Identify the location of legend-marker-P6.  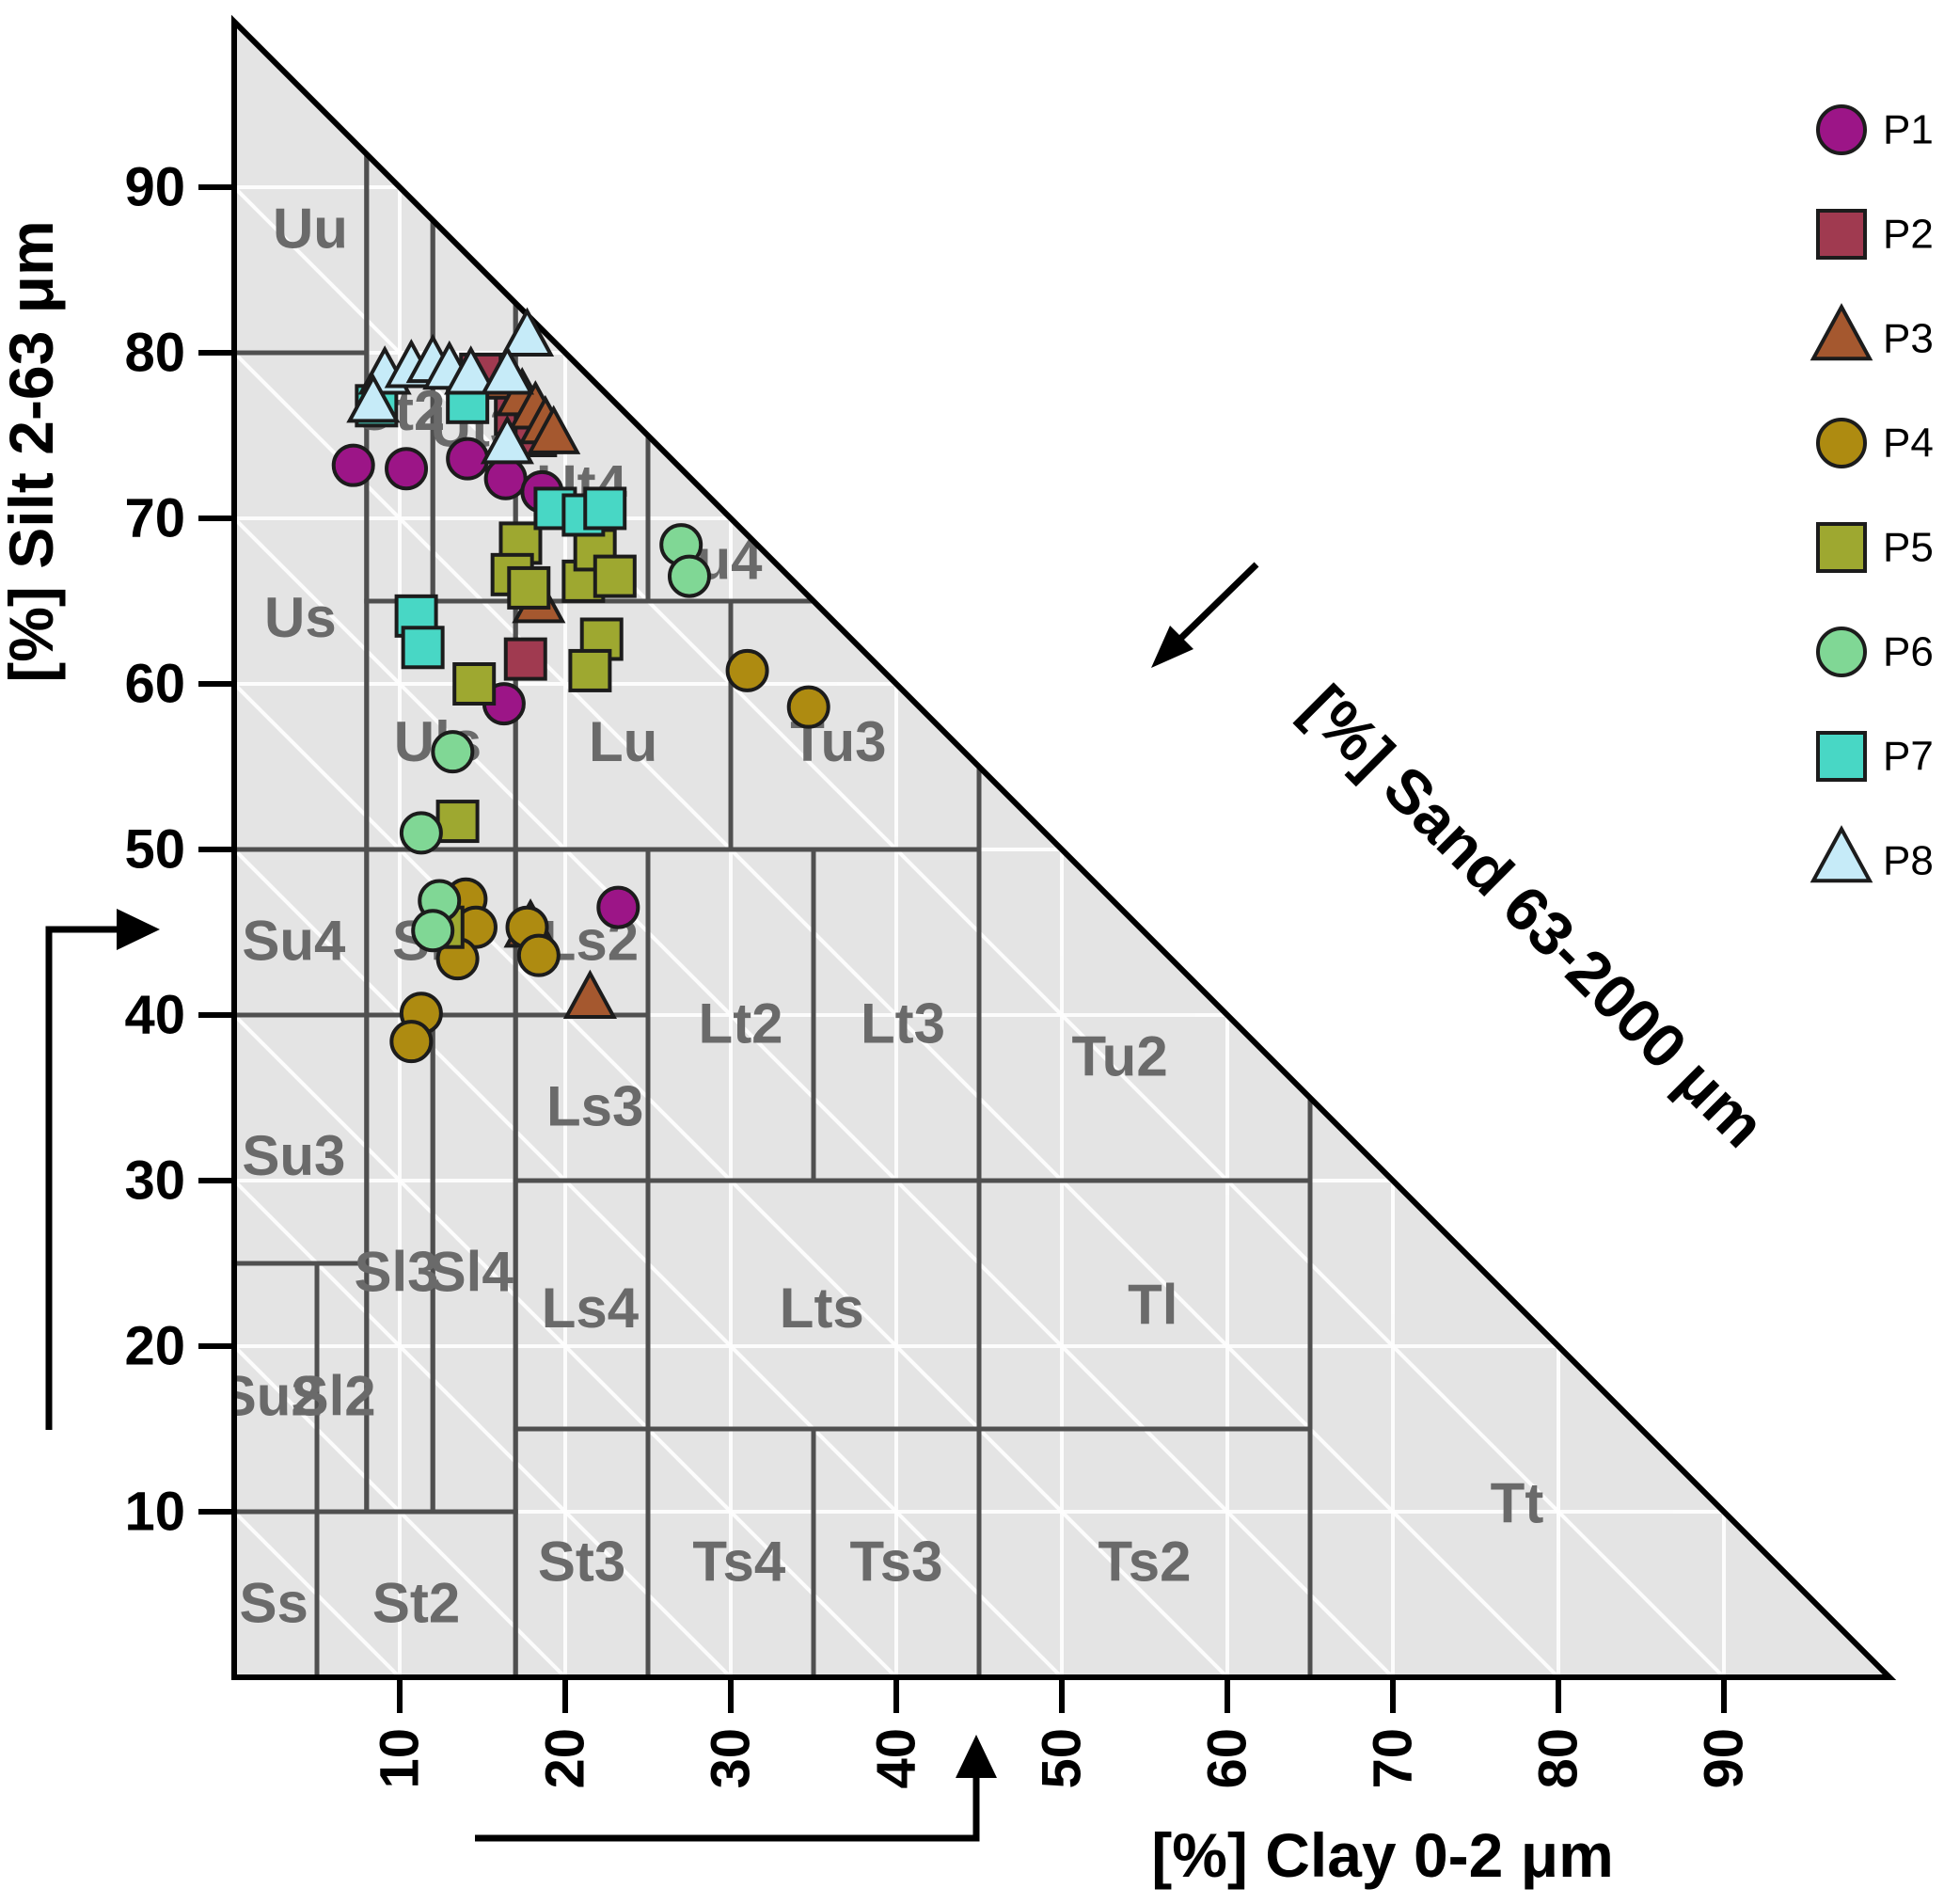
(1841, 652).